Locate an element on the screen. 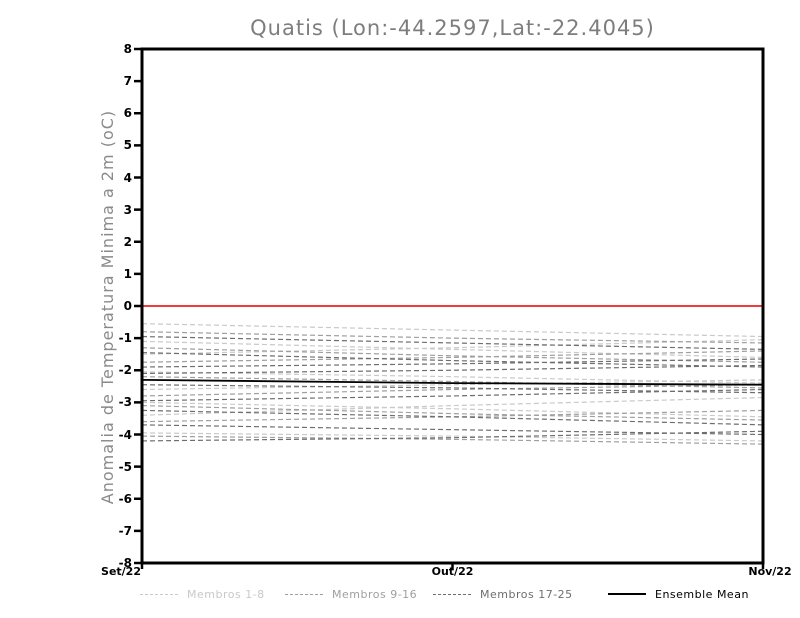 Image resolution: width=800 pixels, height=618 pixels. solid-line-swatch-icon is located at coordinates (627, 594).